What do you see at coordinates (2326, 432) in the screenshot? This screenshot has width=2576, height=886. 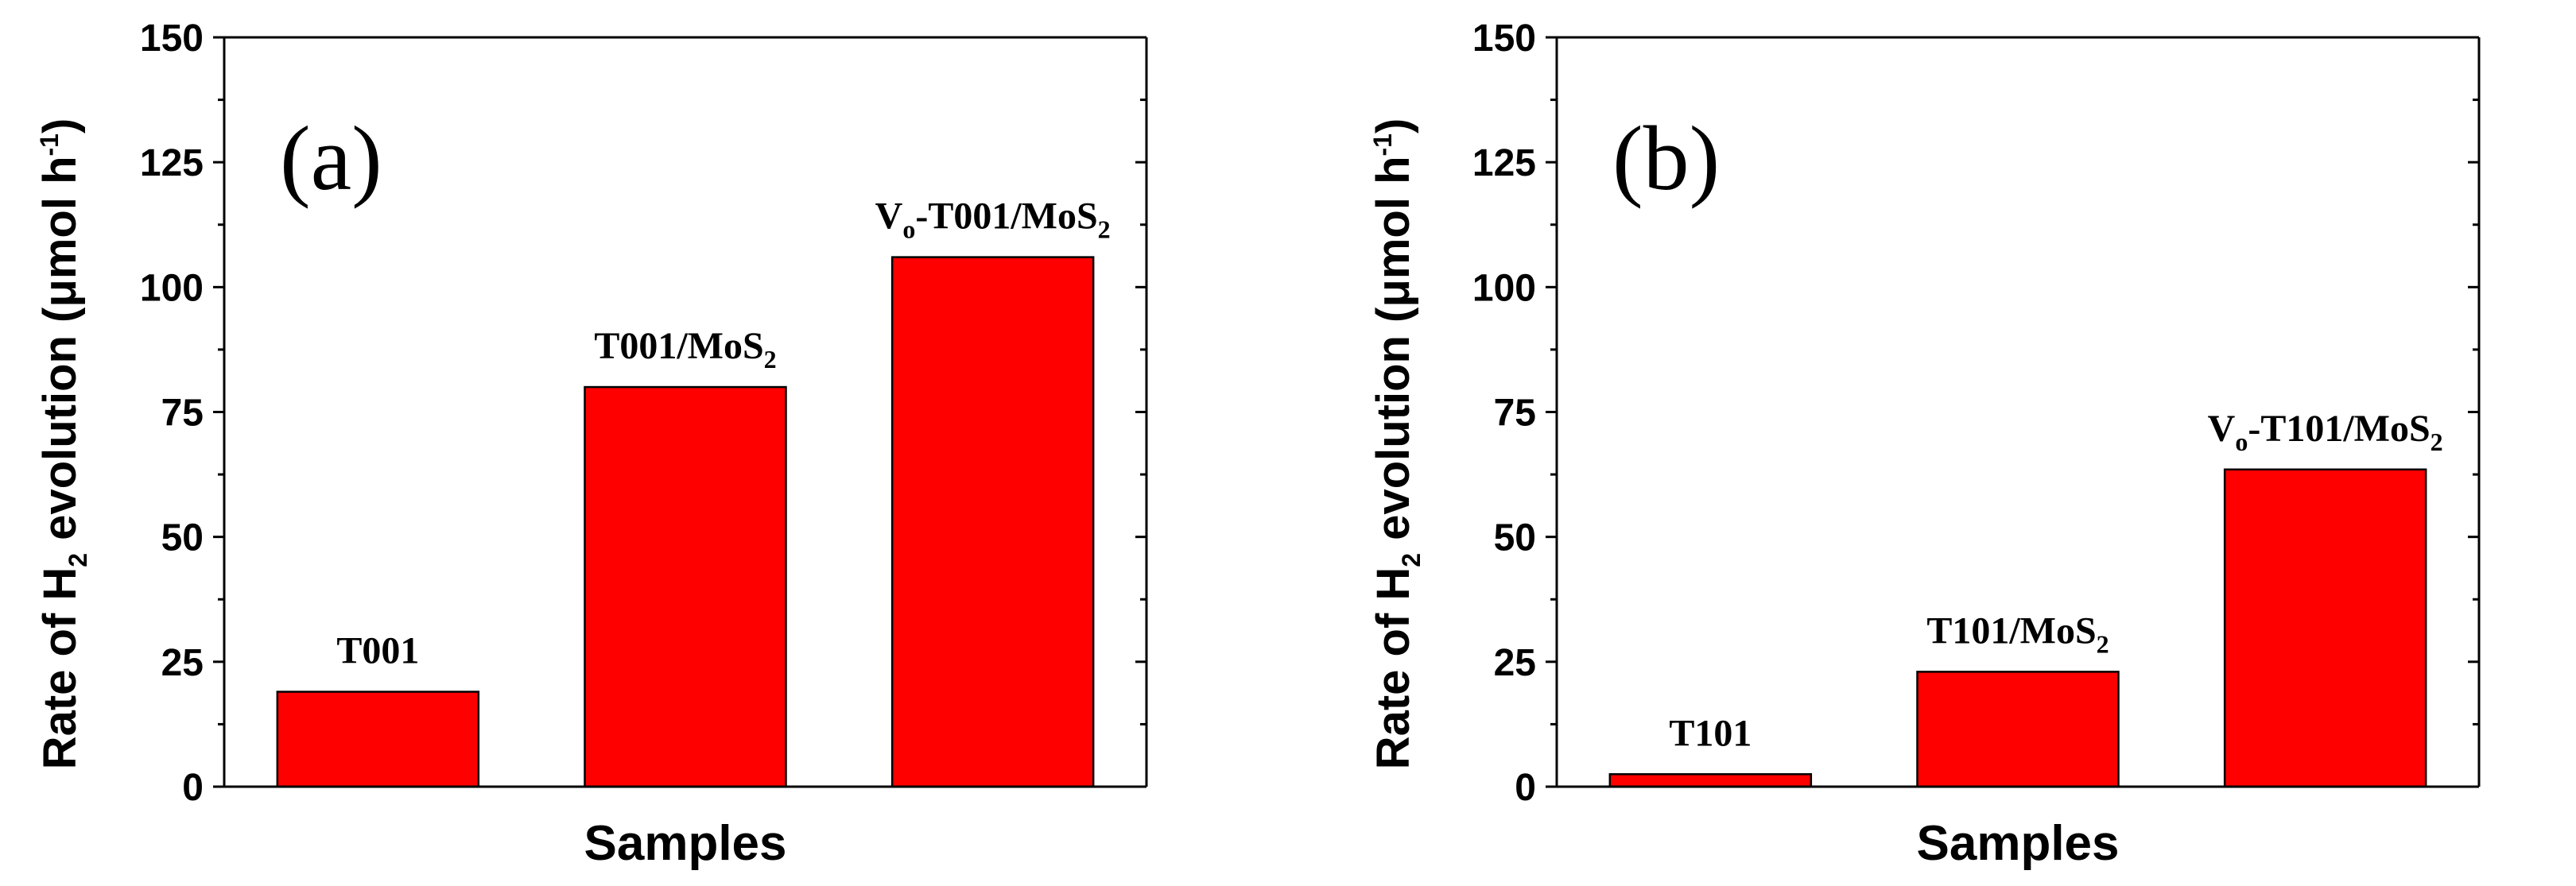 I see `bar-label-3: Vo-T101/MoS2` at bounding box center [2326, 432].